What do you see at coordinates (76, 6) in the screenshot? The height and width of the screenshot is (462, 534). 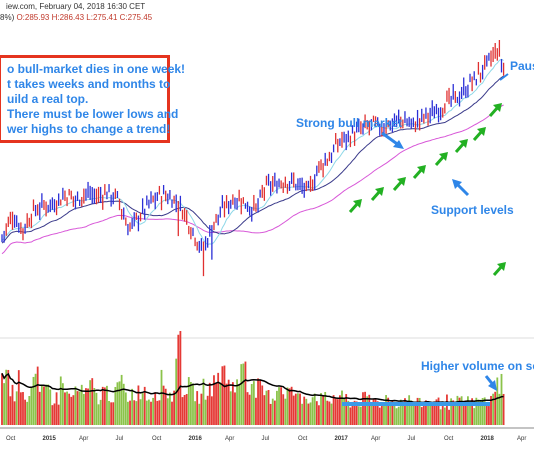 I see `chart-header-title: iew.com, February 04, 2018 16:30 CET` at bounding box center [76, 6].